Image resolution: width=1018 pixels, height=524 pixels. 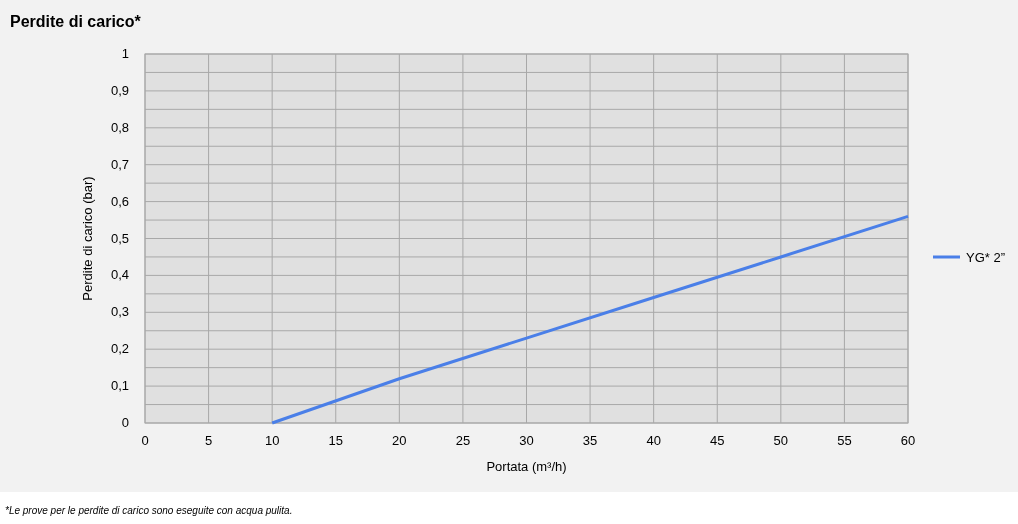 I want to click on x-tick-label: 35, so click(x=590, y=440).